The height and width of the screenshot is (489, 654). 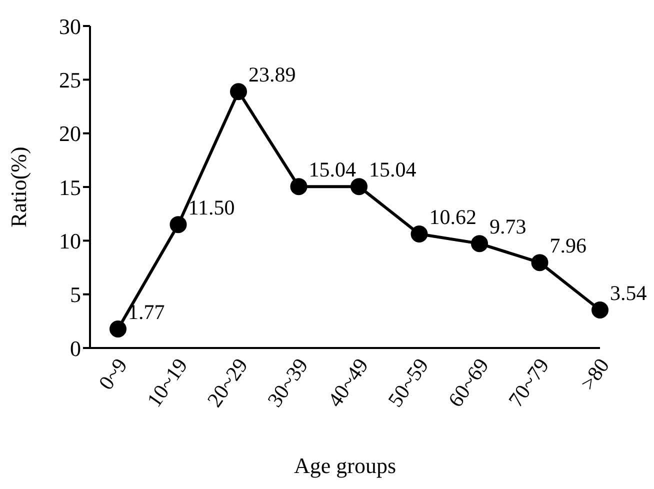 I want to click on data-label: 9.73, so click(x=508, y=226).